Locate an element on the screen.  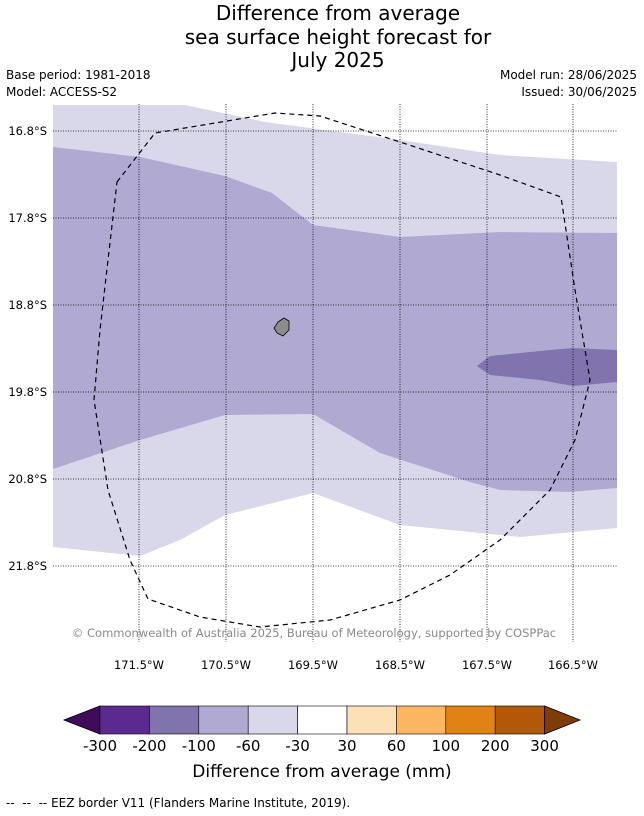
anomaly-band-dark is located at coordinates (547, 367).